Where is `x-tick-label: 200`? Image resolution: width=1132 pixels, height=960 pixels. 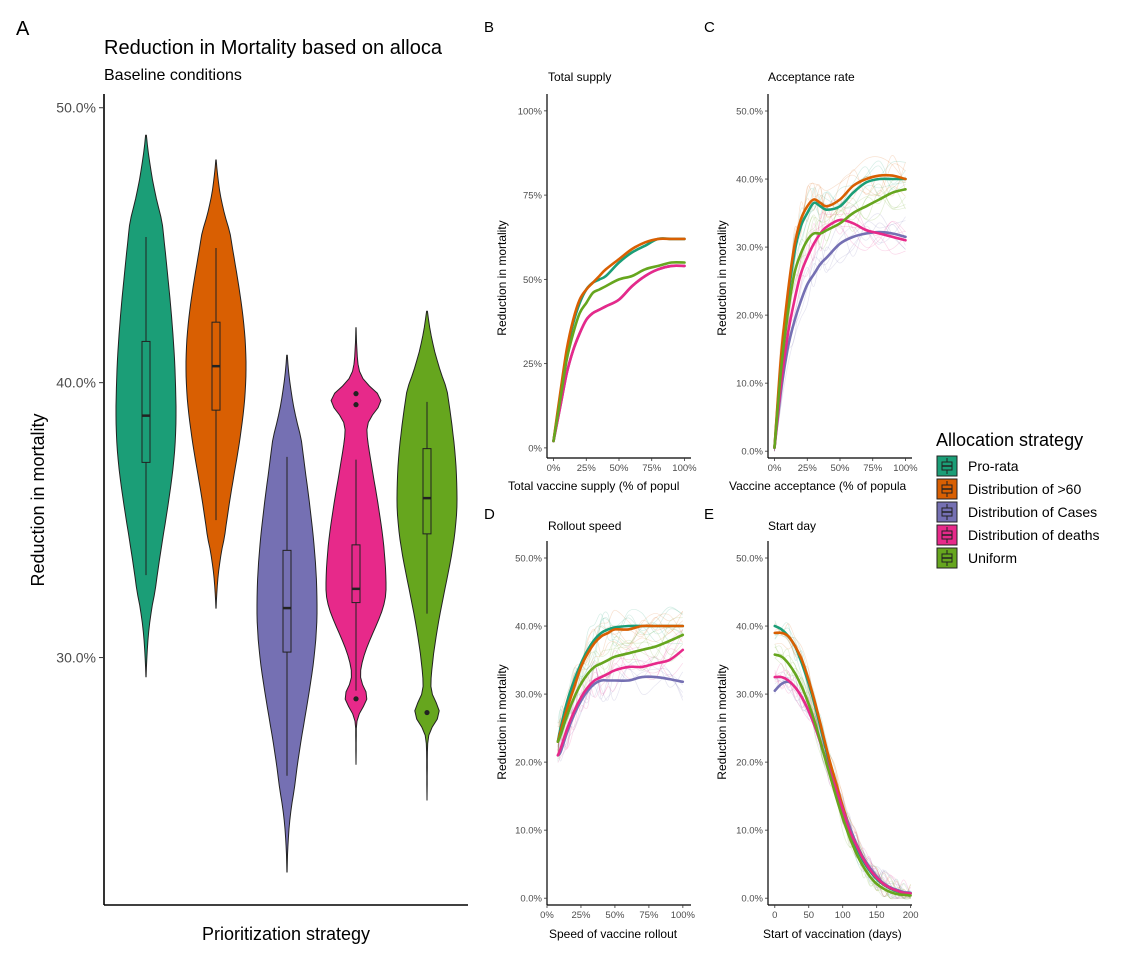 x-tick-label: 200 is located at coordinates (911, 915).